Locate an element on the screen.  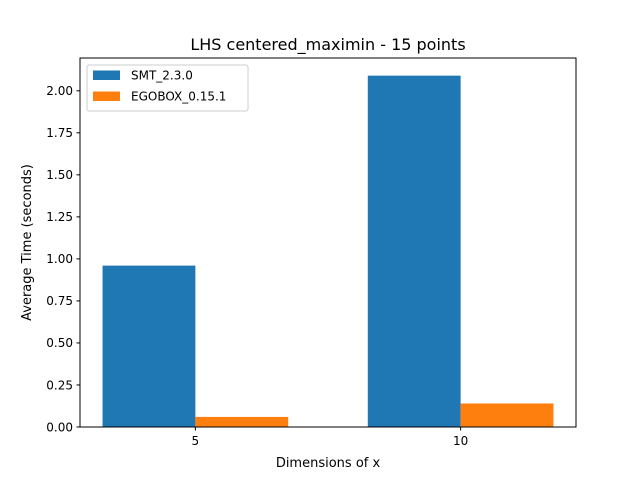
legend: SMT_2.3.0 EGOBOX_0.15.1 is located at coordinates (167, 88).